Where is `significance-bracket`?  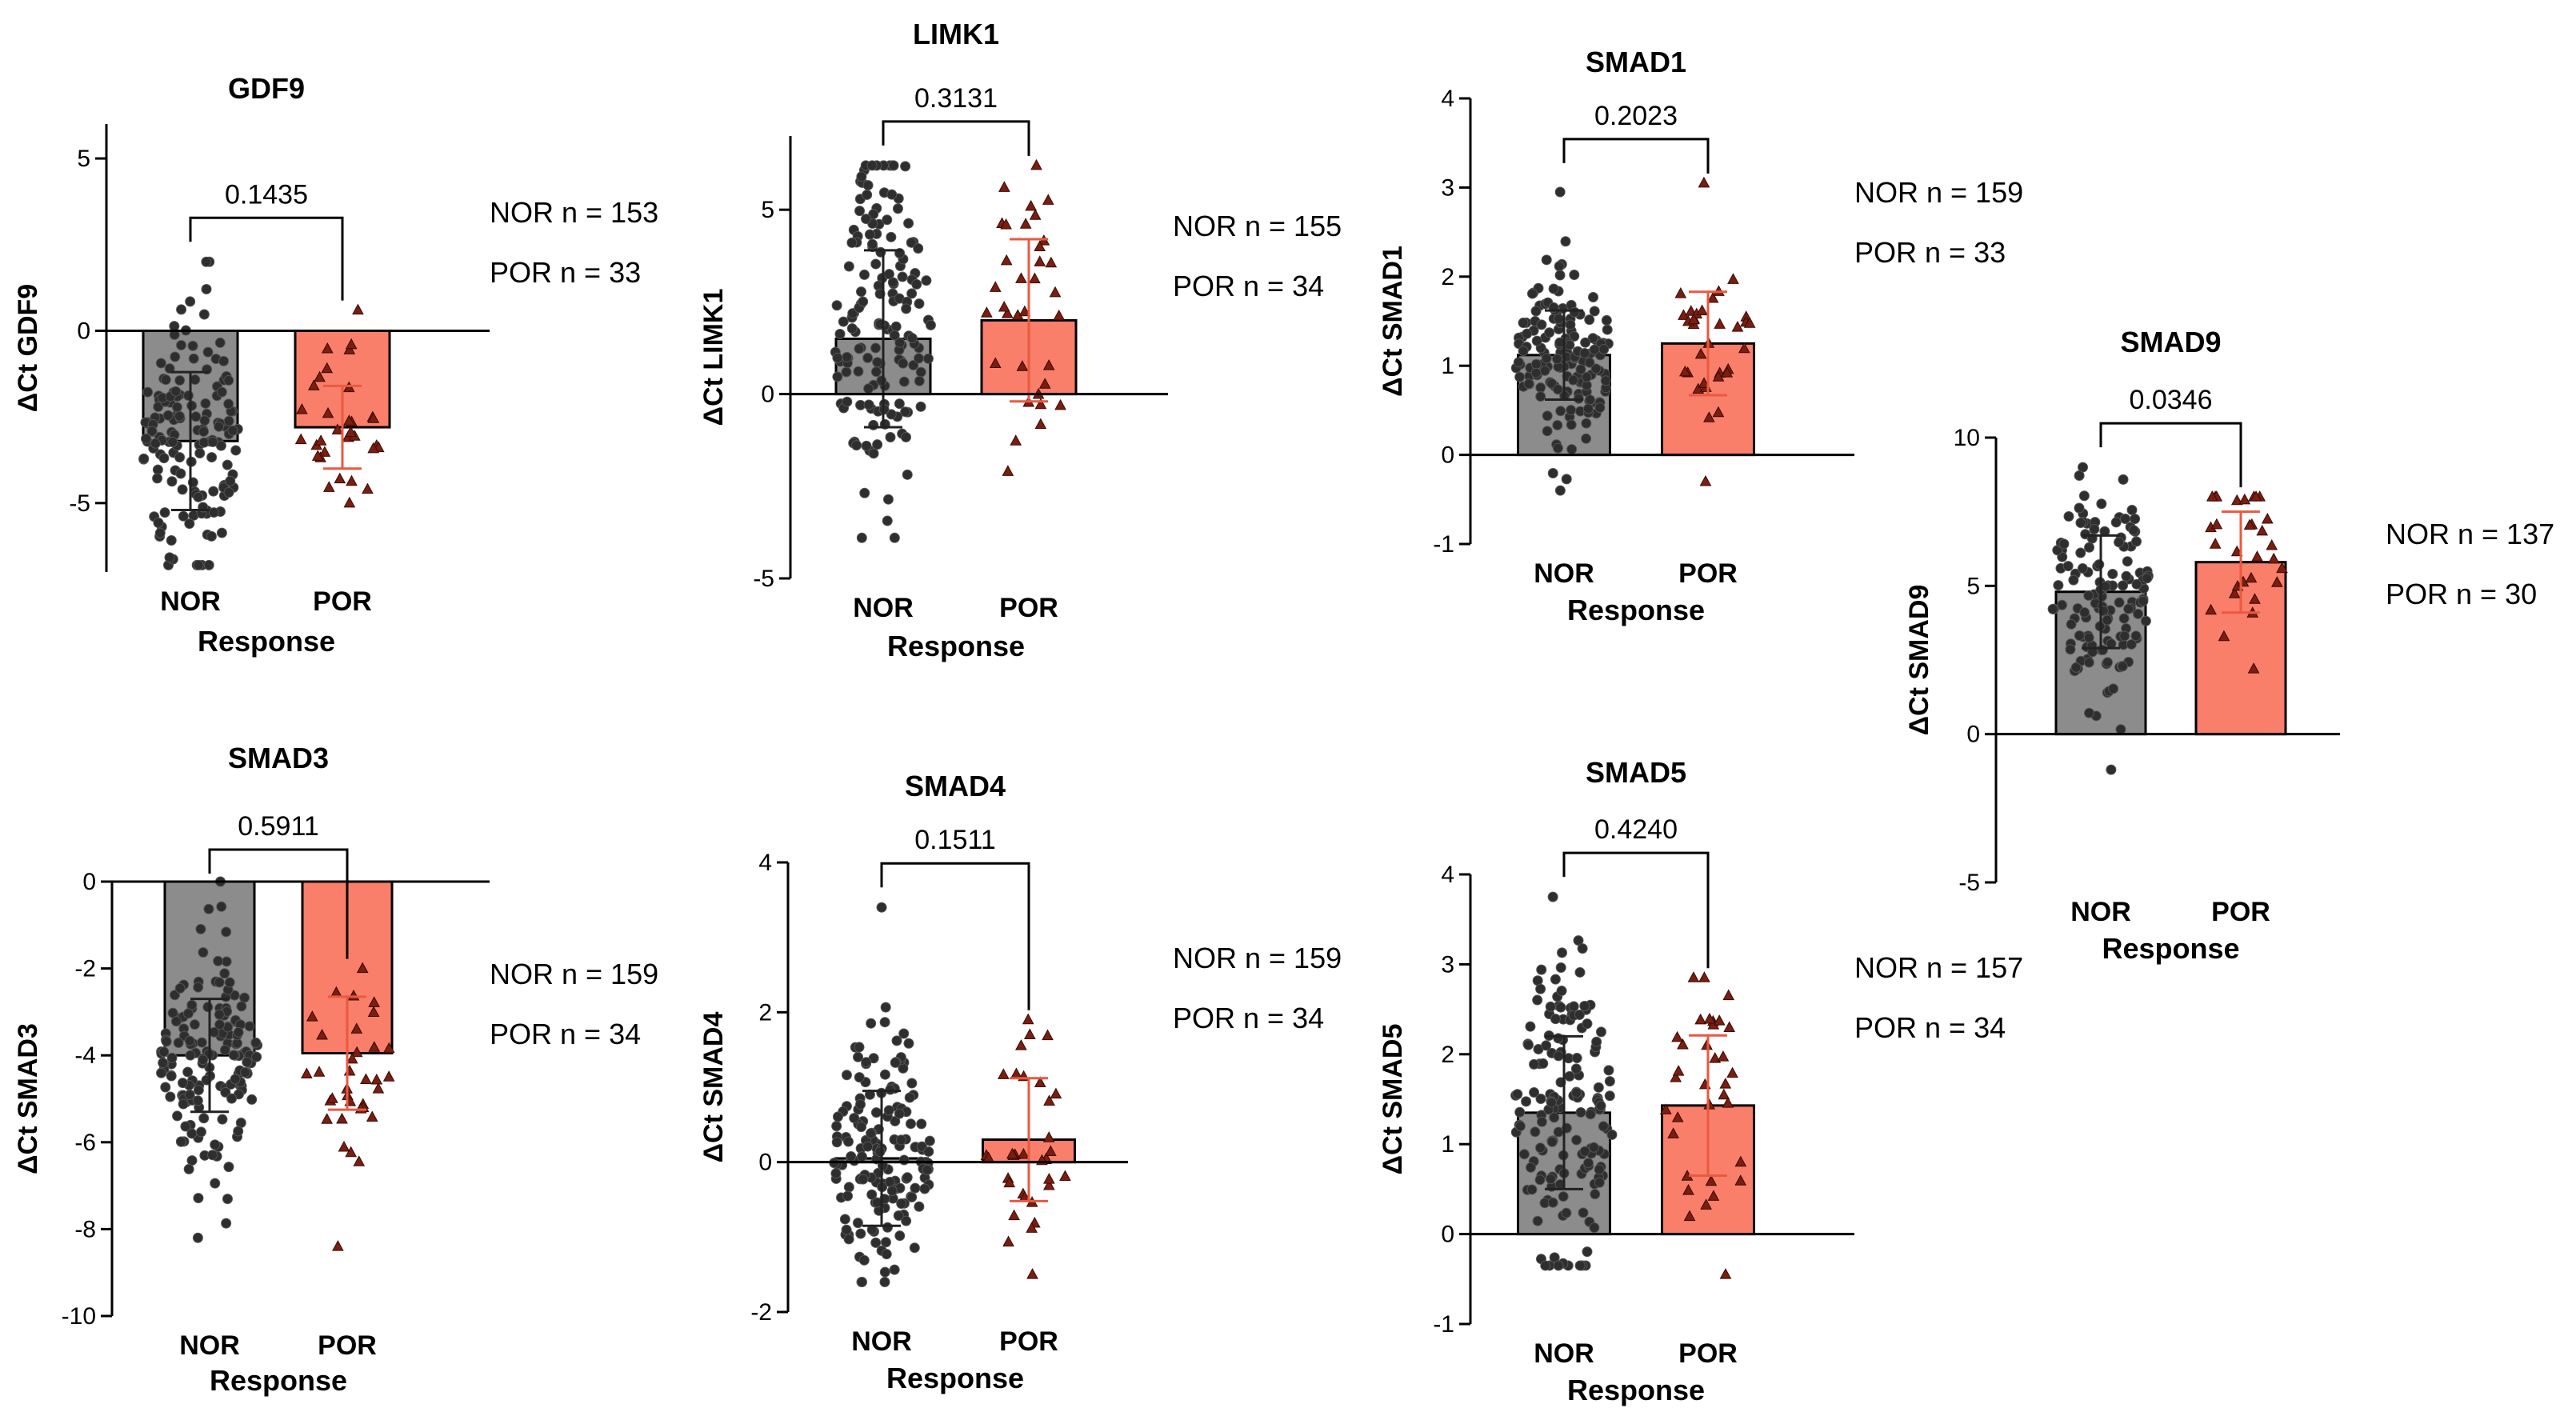 significance-bracket is located at coordinates (1636, 910).